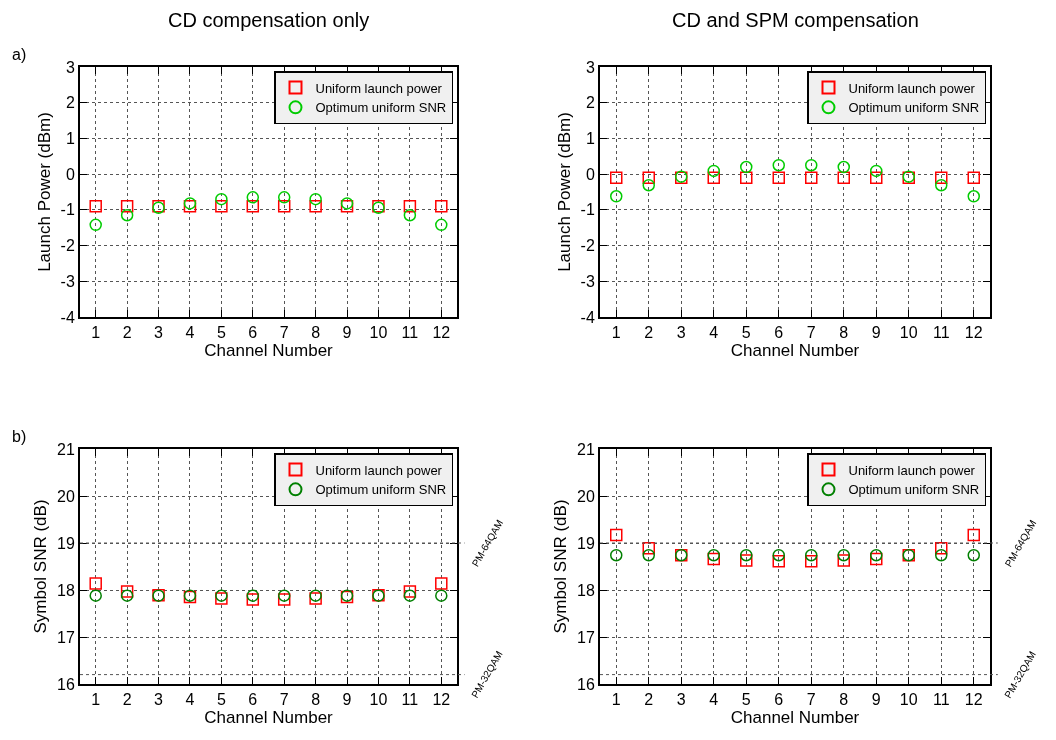 Image resolution: width=1056 pixels, height=740 pixels. What do you see at coordinates (564, 192) in the screenshot?
I see `y-axis-title: Launch Power (dBm)` at bounding box center [564, 192].